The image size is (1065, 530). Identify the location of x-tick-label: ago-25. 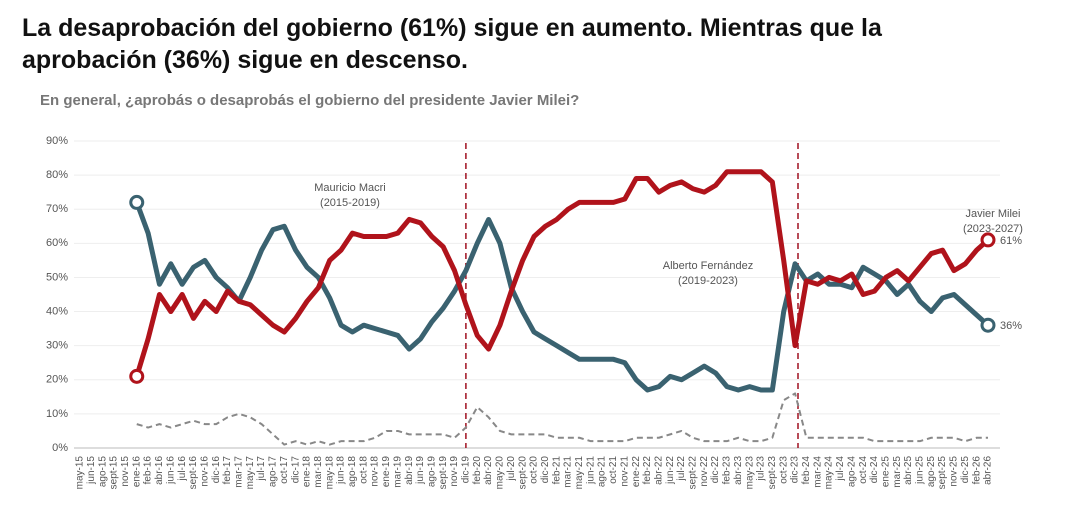
(931, 472).